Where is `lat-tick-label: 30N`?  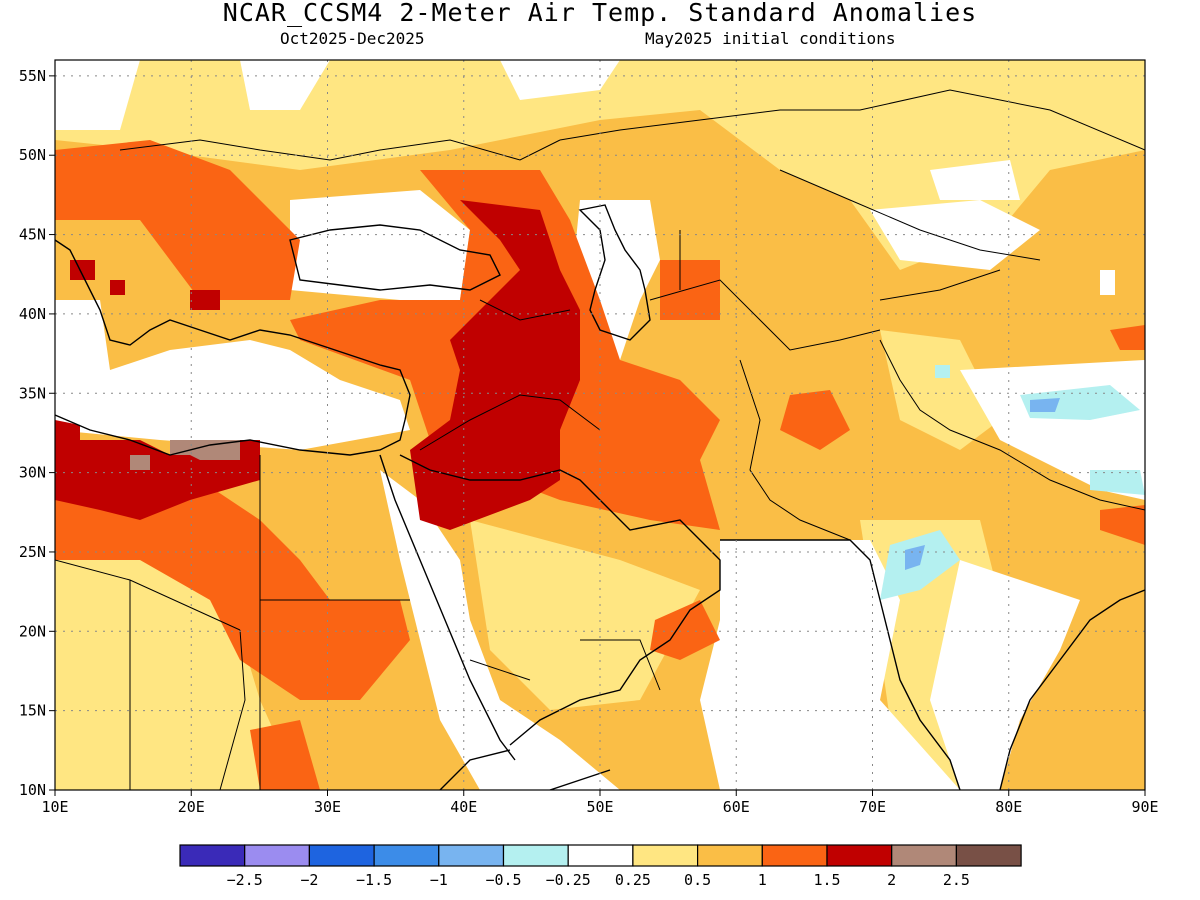 lat-tick-label: 30N is located at coordinates (32, 473).